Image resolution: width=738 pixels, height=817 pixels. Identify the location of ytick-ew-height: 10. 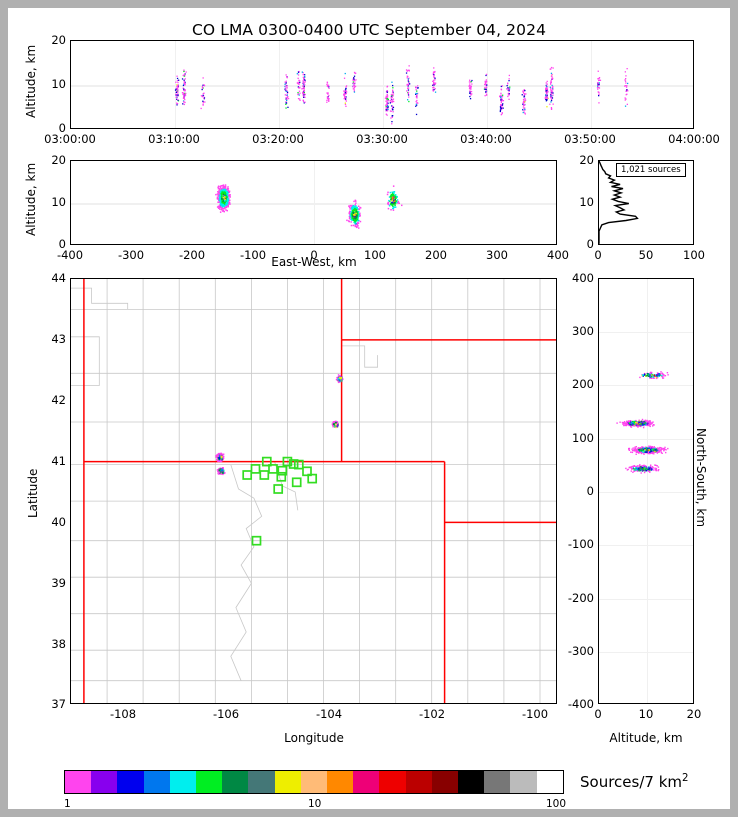
(58, 202).